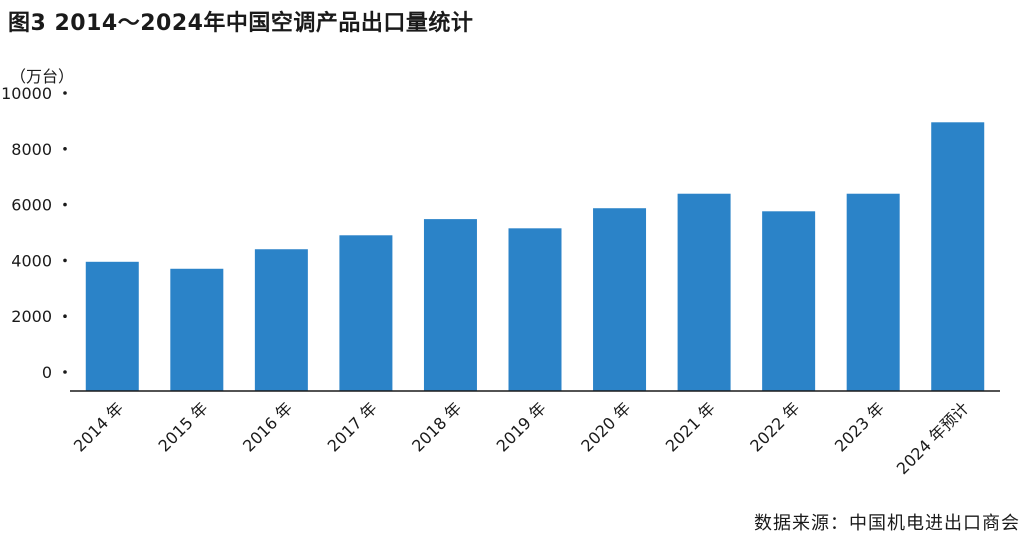 Image resolution: width=1026 pixels, height=535 pixels. I want to click on x-tick-label: 2023 年, so click(859, 426).